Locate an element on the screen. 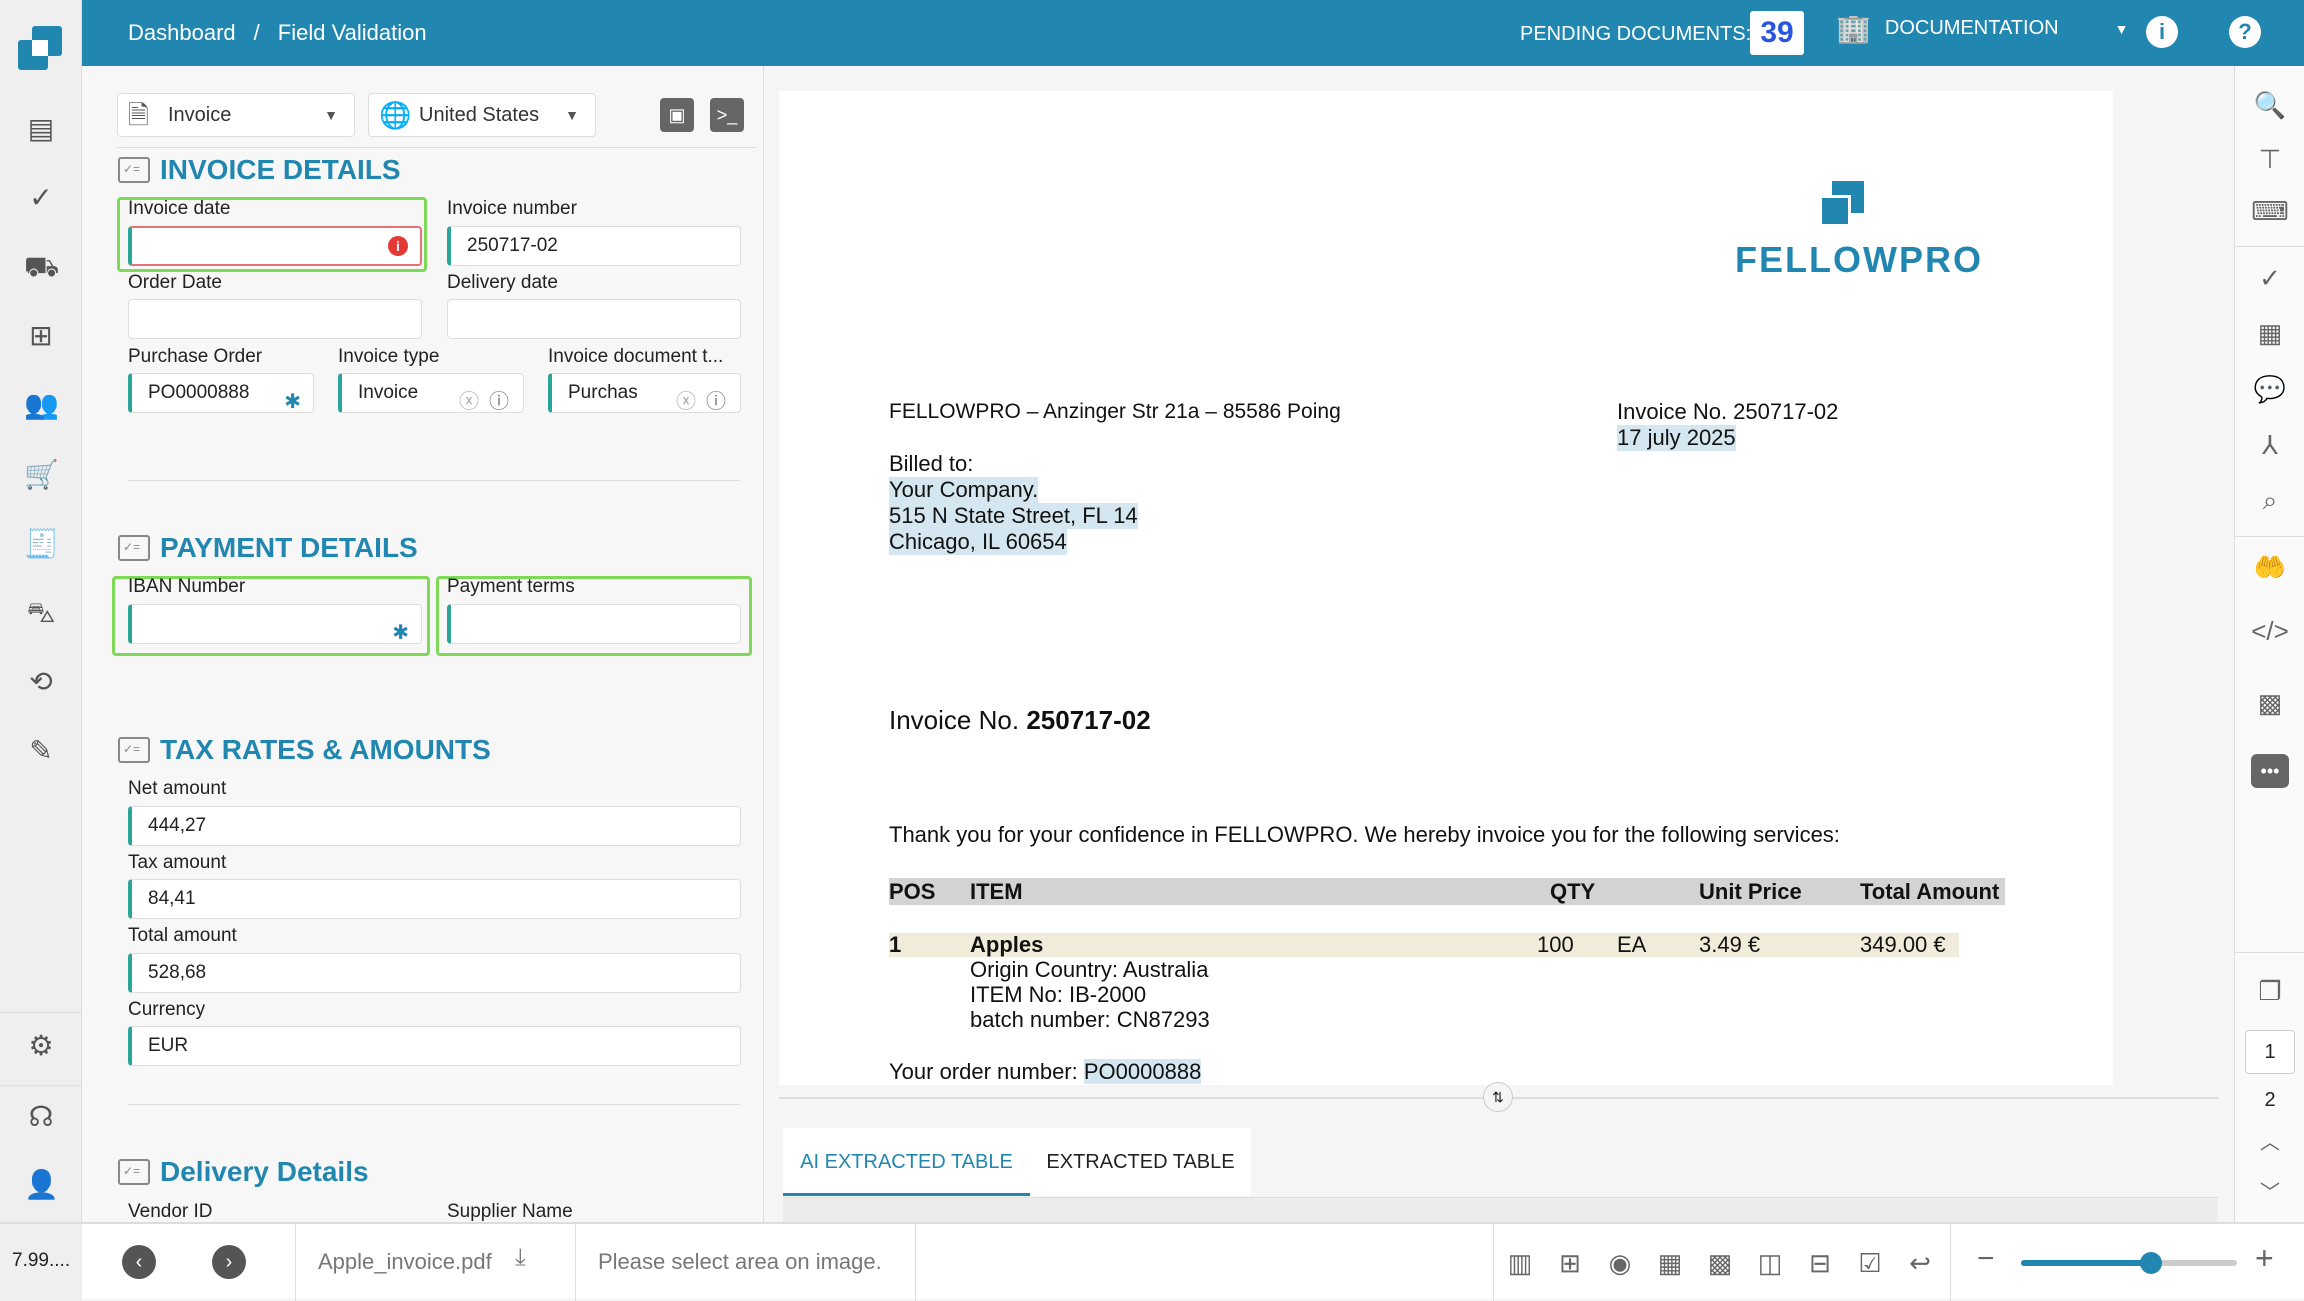 This screenshot has height=1301, width=2304. comment-icon: 💬 is located at coordinates (2270, 389).